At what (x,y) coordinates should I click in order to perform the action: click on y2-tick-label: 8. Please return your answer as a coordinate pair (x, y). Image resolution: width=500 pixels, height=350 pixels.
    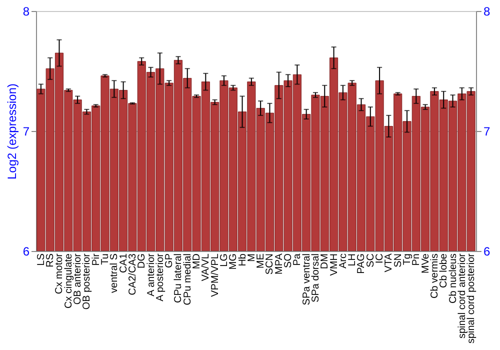
    Looking at the image, I should click on (487, 11).